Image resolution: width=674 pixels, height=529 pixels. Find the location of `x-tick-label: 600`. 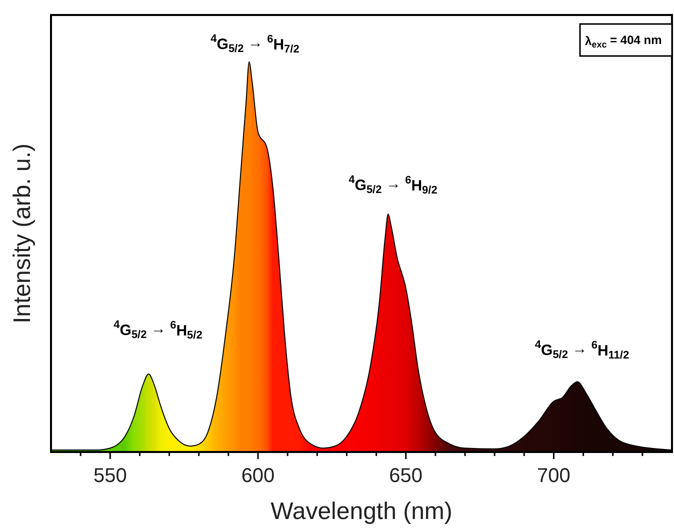

x-tick-label: 600 is located at coordinates (258, 476).